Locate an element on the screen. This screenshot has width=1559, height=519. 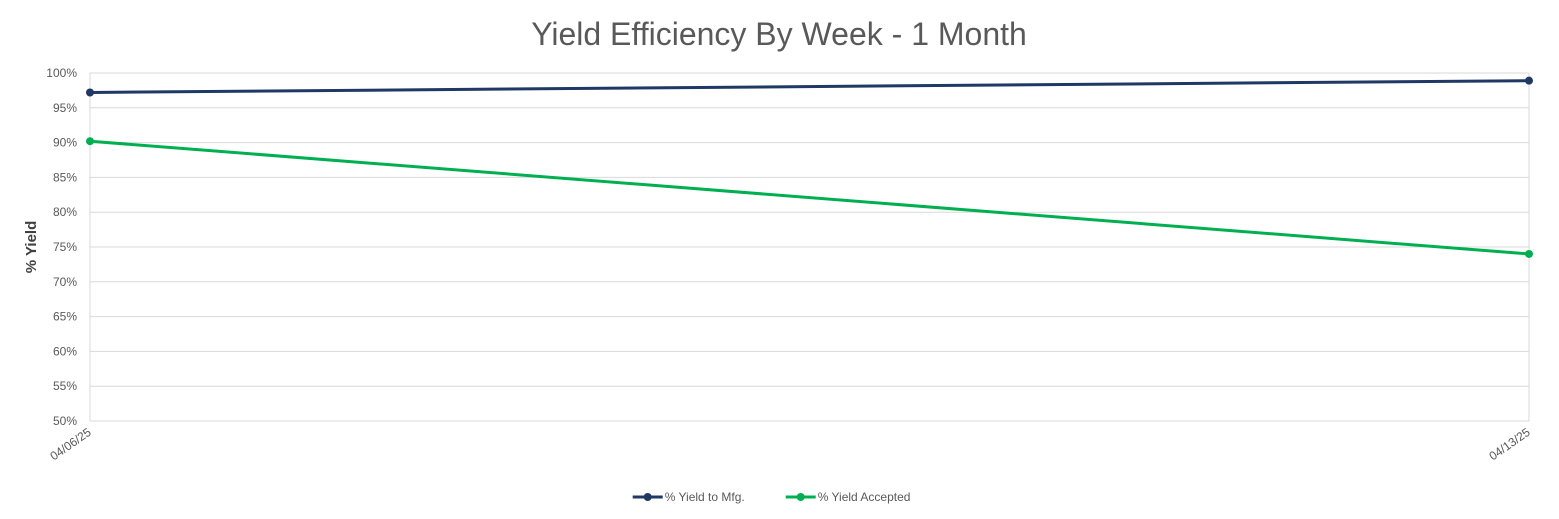
x-tick-label: 04/13/25 is located at coordinates (1509, 444).